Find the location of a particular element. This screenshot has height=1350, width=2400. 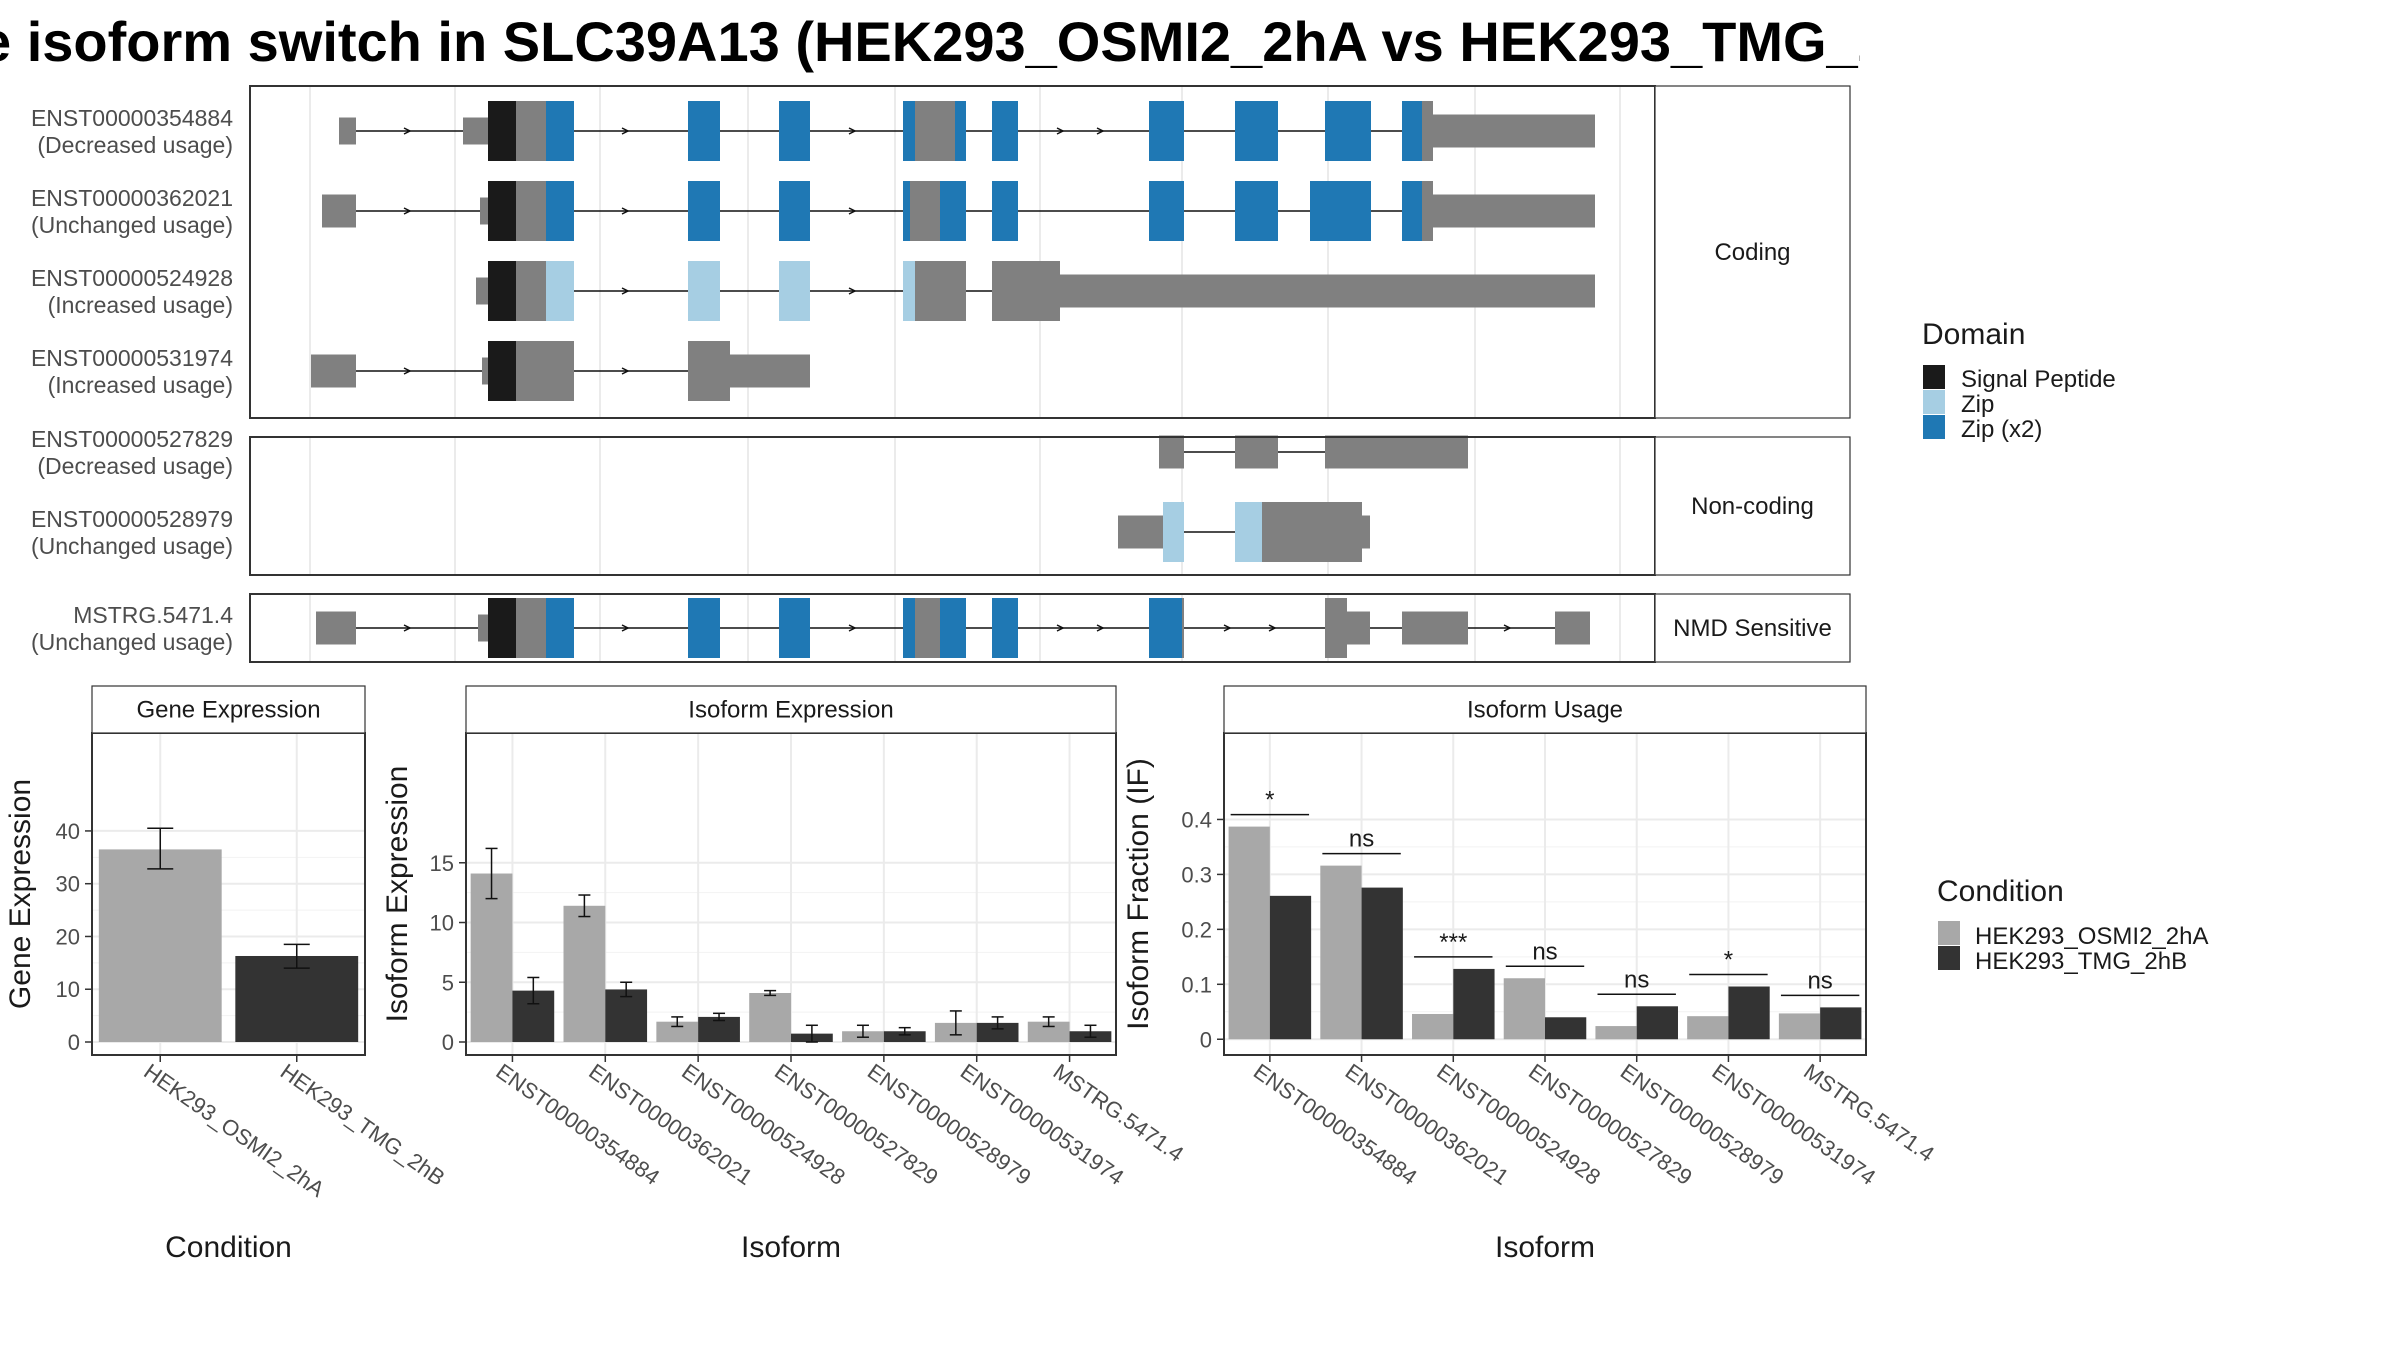

domain-legend-title: Domain is located at coordinates (1973, 334).